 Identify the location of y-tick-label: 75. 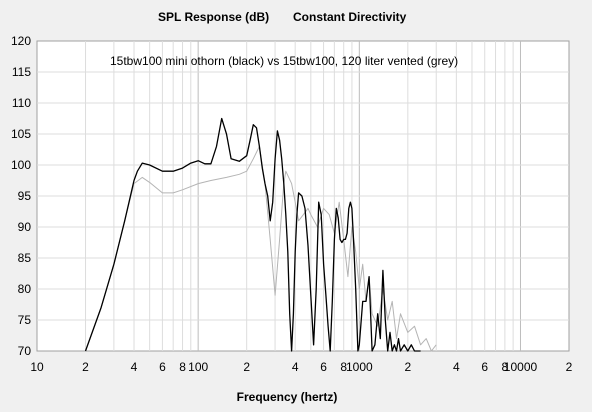
(25, 320).